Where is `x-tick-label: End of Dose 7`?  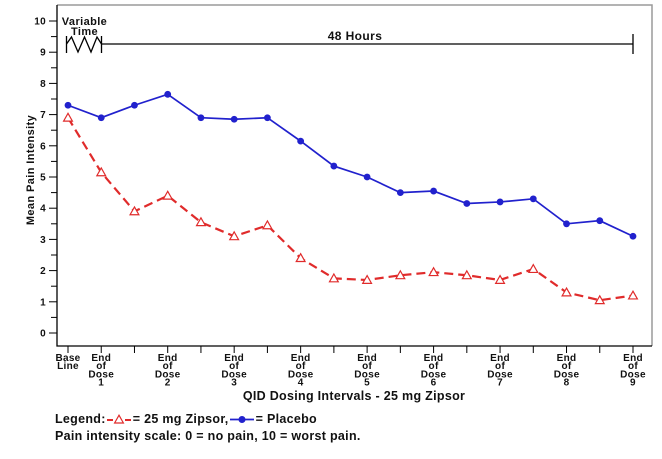
x-tick-label: End of Dose 7 is located at coordinates (500, 371).